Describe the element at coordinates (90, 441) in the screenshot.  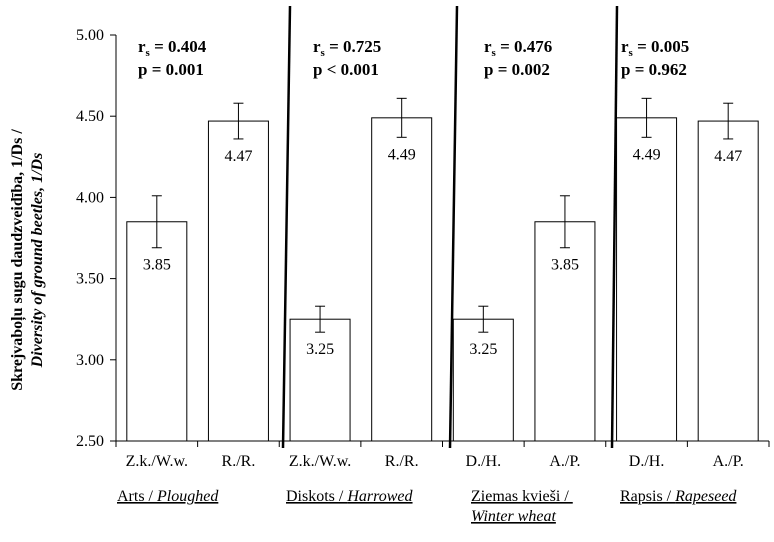
I see `y-tick-label: 2.50` at that location.